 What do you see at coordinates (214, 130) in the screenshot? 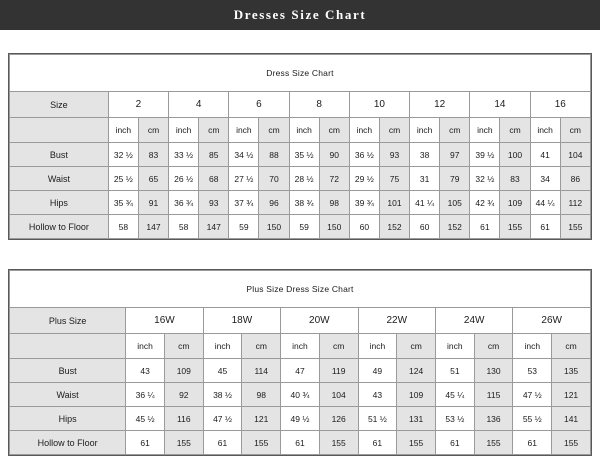
I see `unit-cm-4: cm` at bounding box center [214, 130].